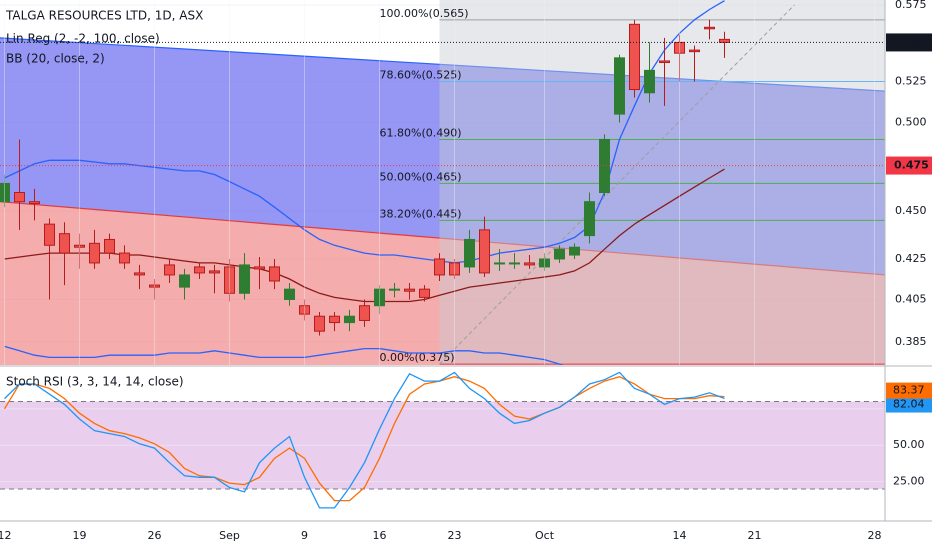 The width and height of the screenshot is (932, 550). I want to click on linreg-upper, so click(442, 64).